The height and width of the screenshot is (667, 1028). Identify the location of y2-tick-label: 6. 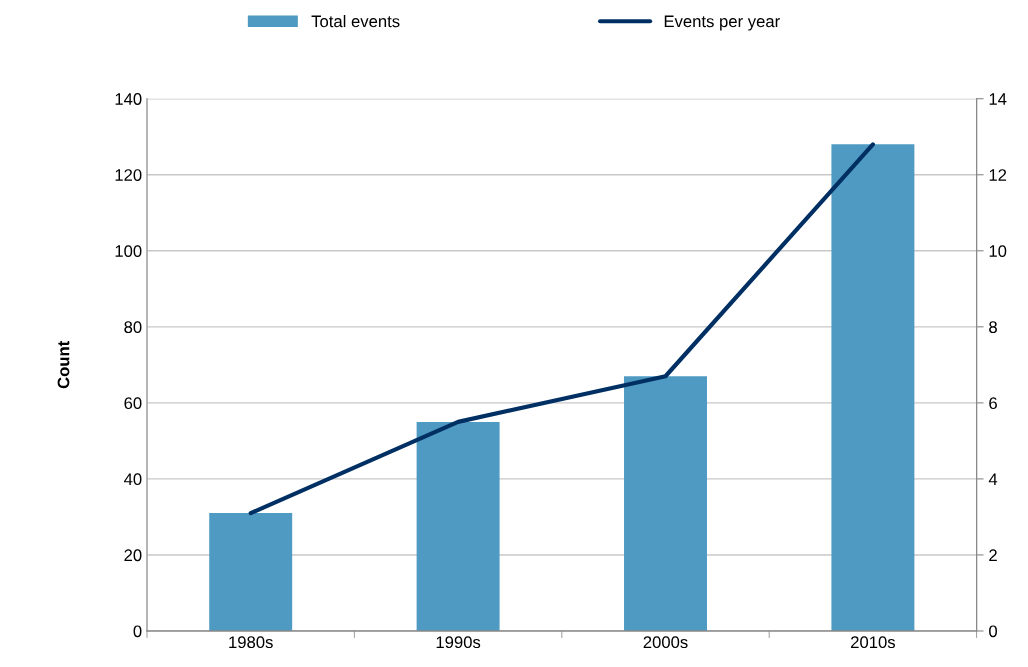
(993, 403).